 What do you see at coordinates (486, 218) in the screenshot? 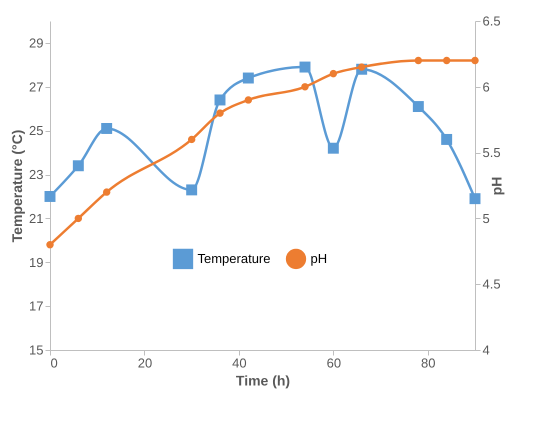
I see `y2-tick-label: 5` at bounding box center [486, 218].